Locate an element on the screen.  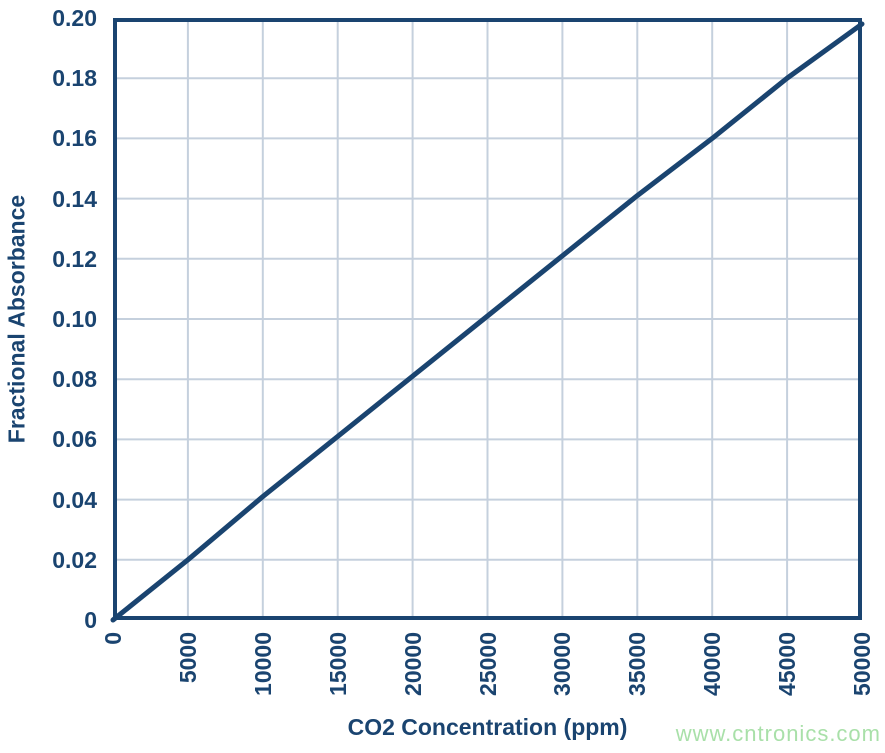
y-tick-label: 0.12 is located at coordinates (74, 258).